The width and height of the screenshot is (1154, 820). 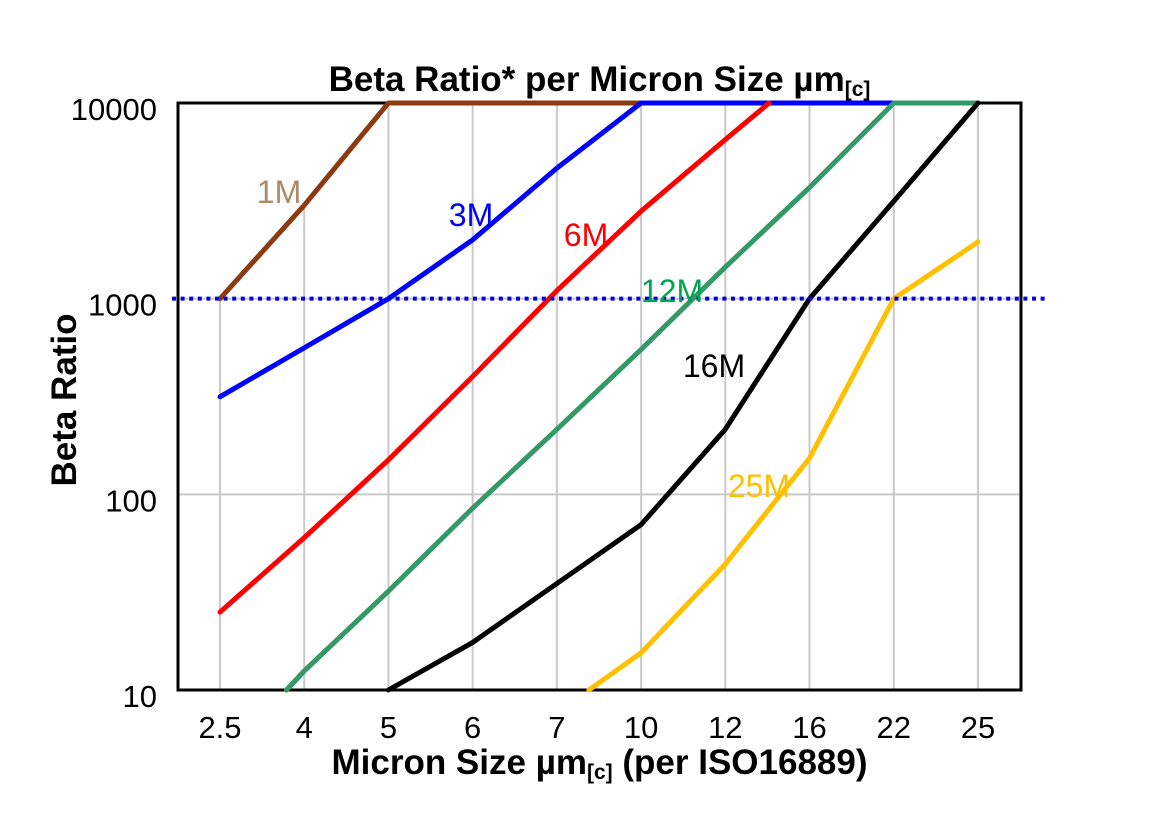 I want to click on series-label-6M: 6M, so click(x=586, y=235).